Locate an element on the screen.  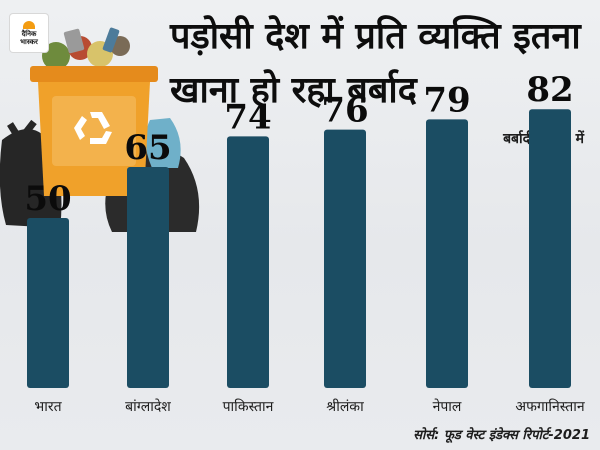
brand-logo: दैनिक भास्कर is located at coordinates (29, 33).